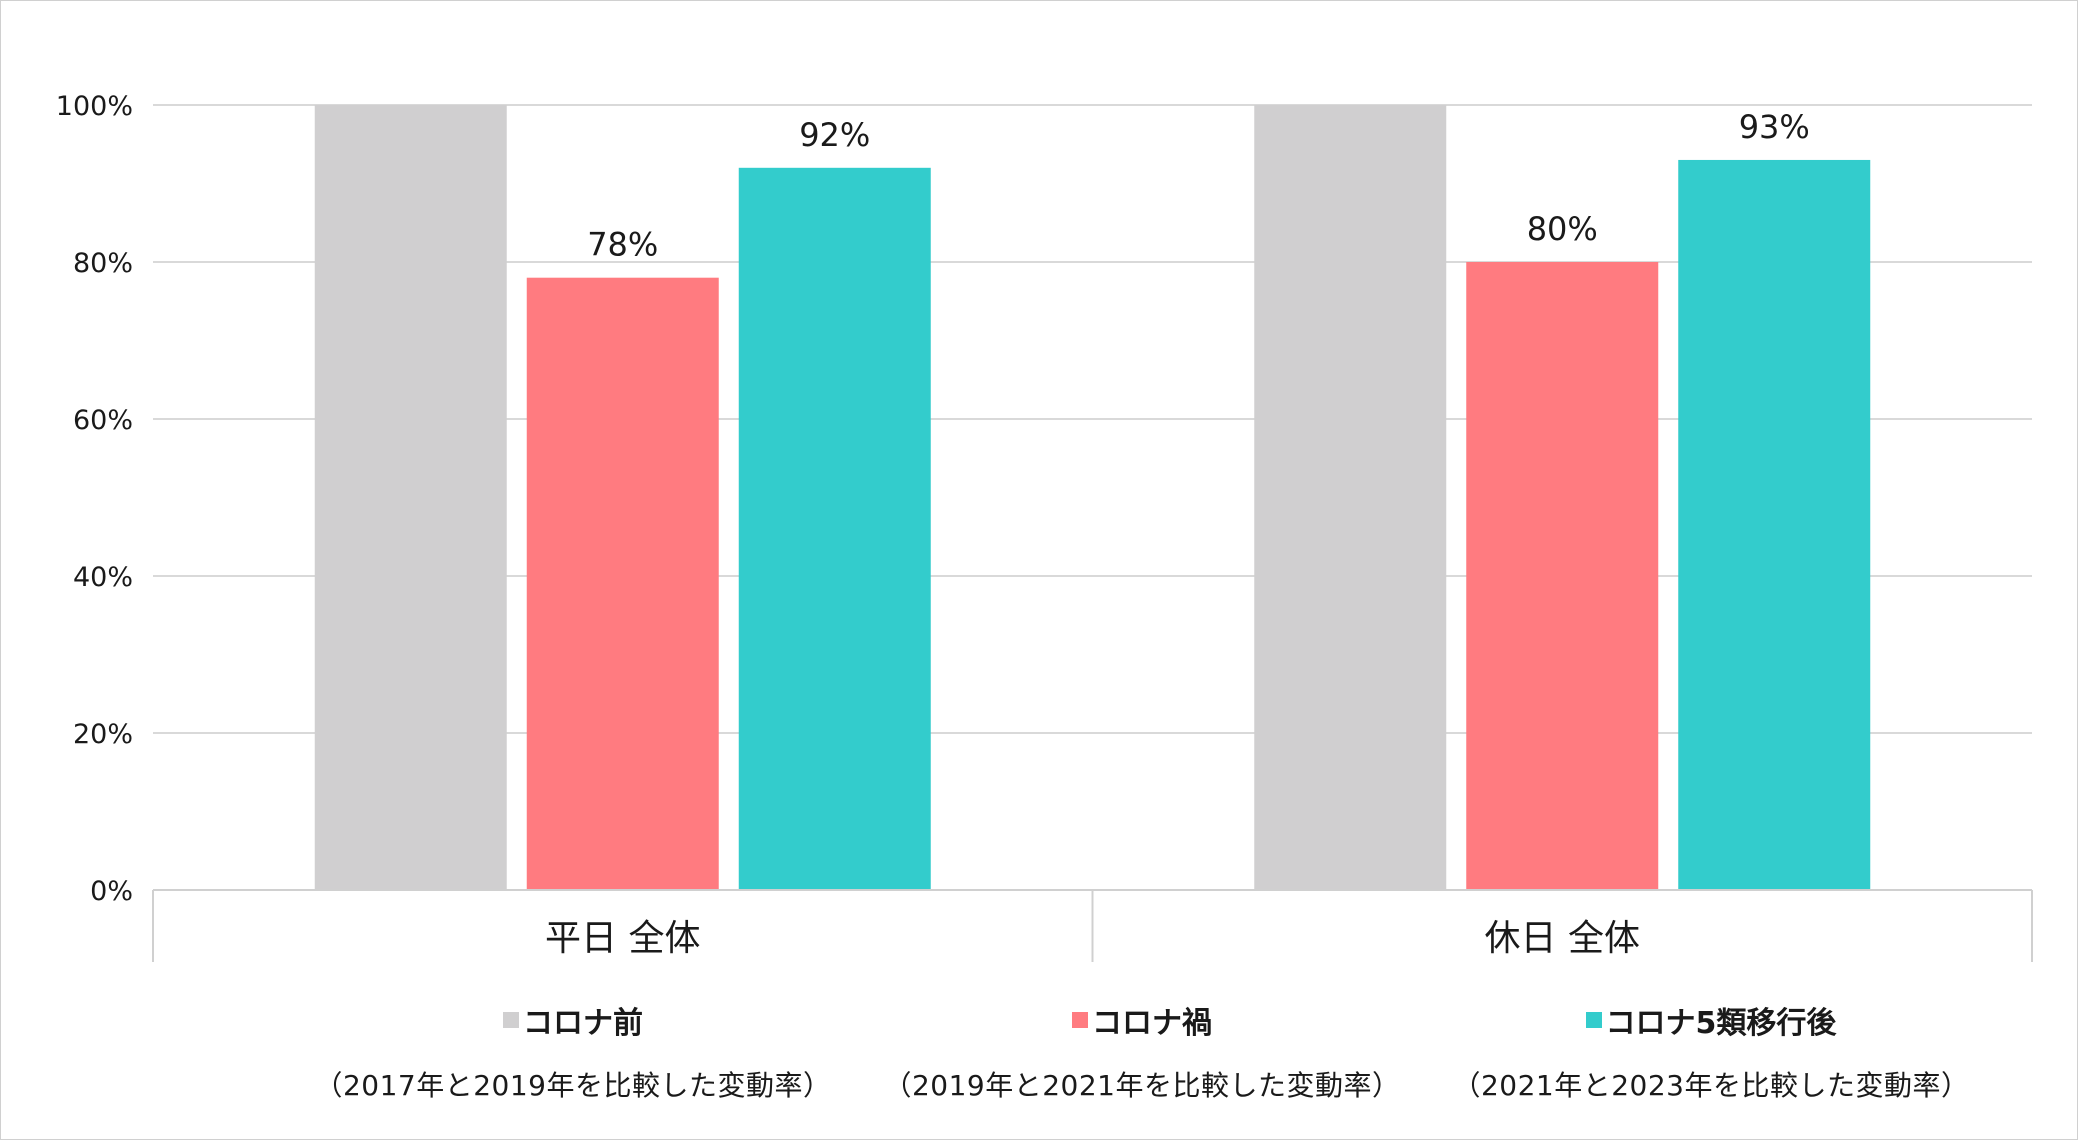 The width and height of the screenshot is (2078, 1140). Describe the element at coordinates (1562, 229) in the screenshot. I see `data-label: 80%` at that location.